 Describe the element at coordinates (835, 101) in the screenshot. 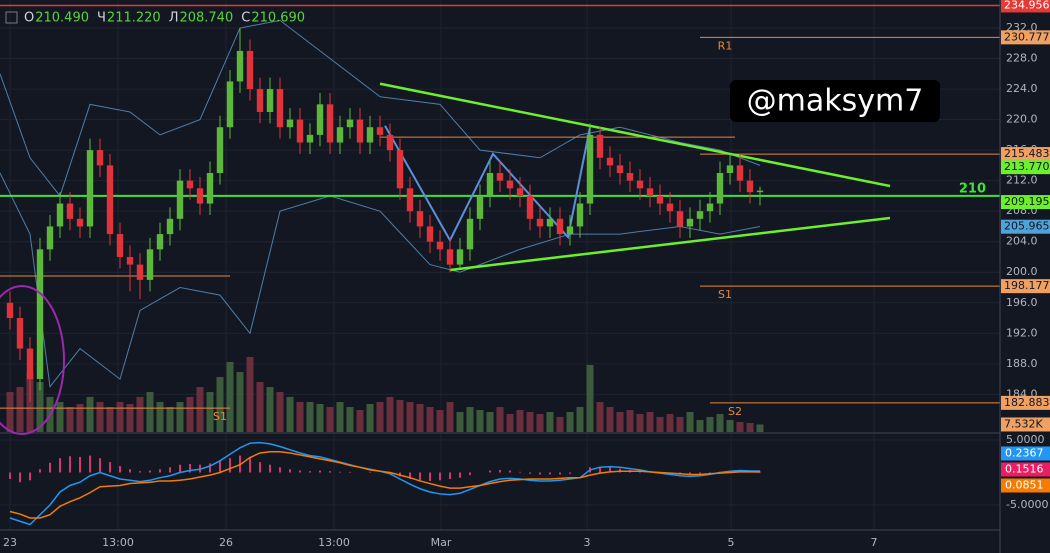

I see `watermark: @maksym7` at that location.